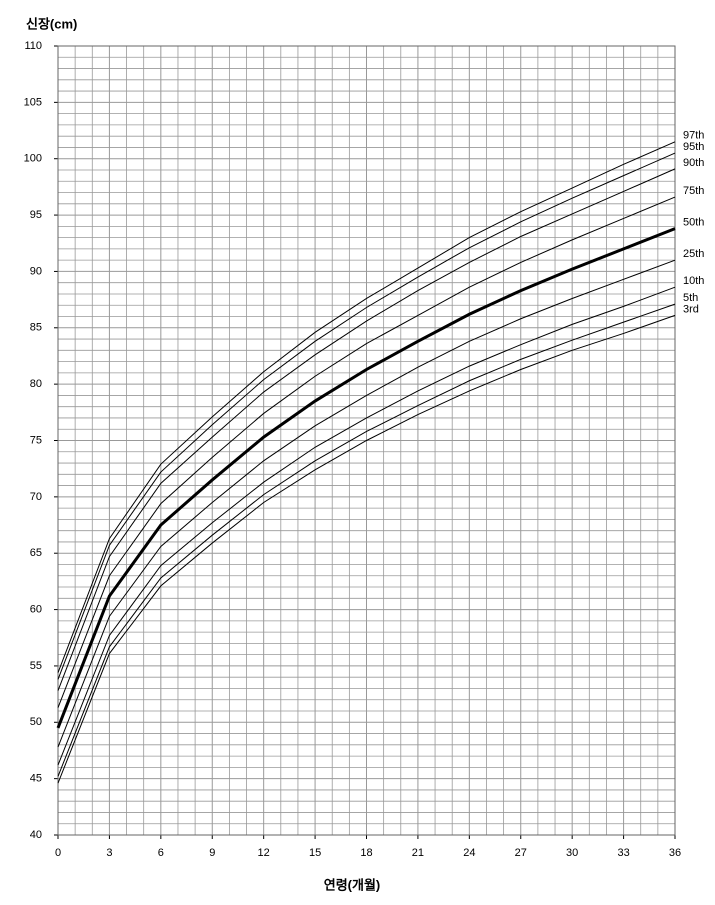 This screenshot has height=905, width=715. I want to click on legend-label: 10th, so click(693, 281).